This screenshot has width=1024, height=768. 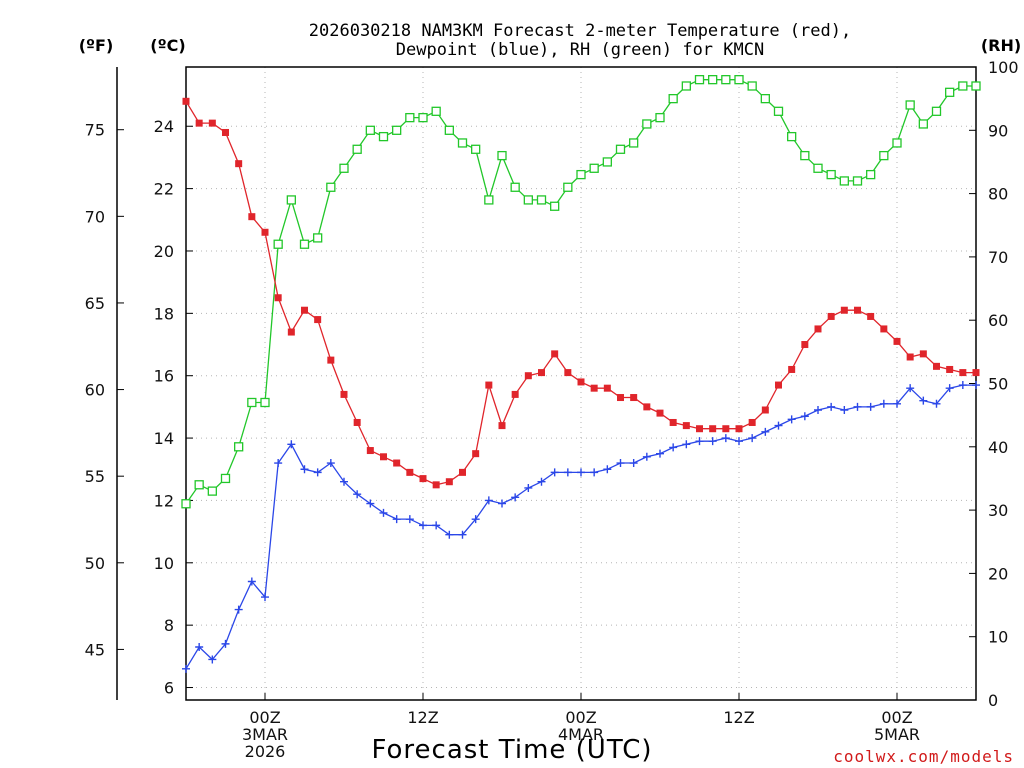 What do you see at coordinates (95, 390) in the screenshot?
I see `fahrenheit-tick-label: 60` at bounding box center [95, 390].